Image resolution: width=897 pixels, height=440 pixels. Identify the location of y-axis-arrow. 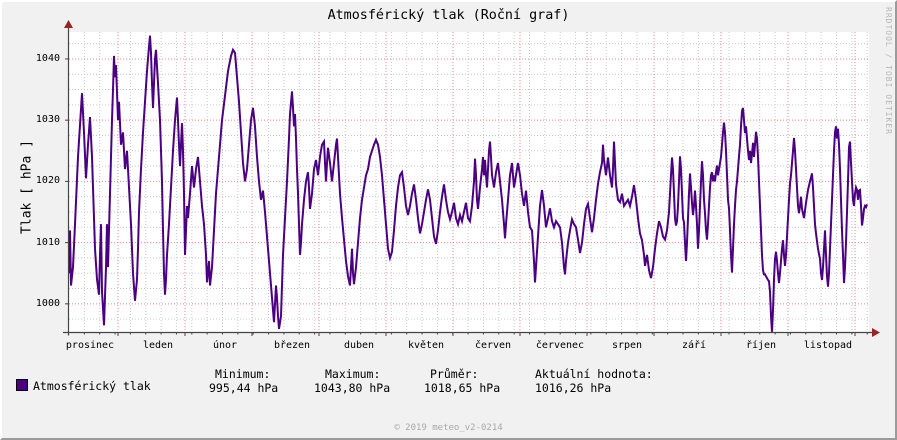
(68, 24).